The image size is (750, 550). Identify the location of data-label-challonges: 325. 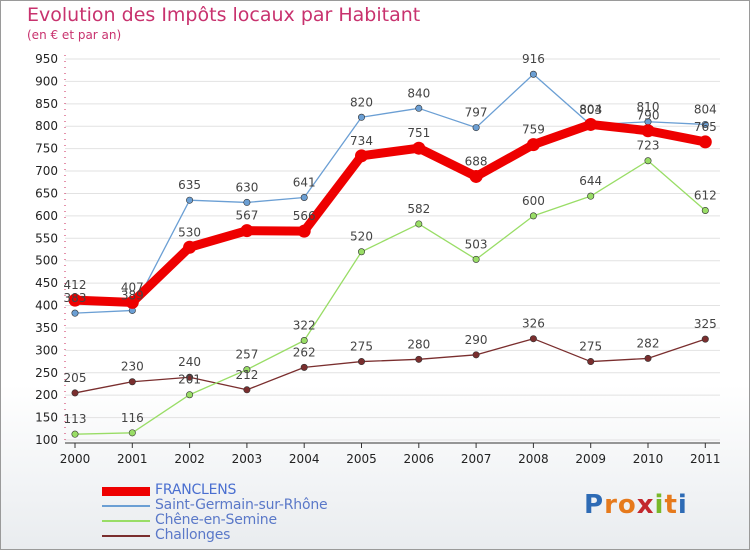
(705, 324).